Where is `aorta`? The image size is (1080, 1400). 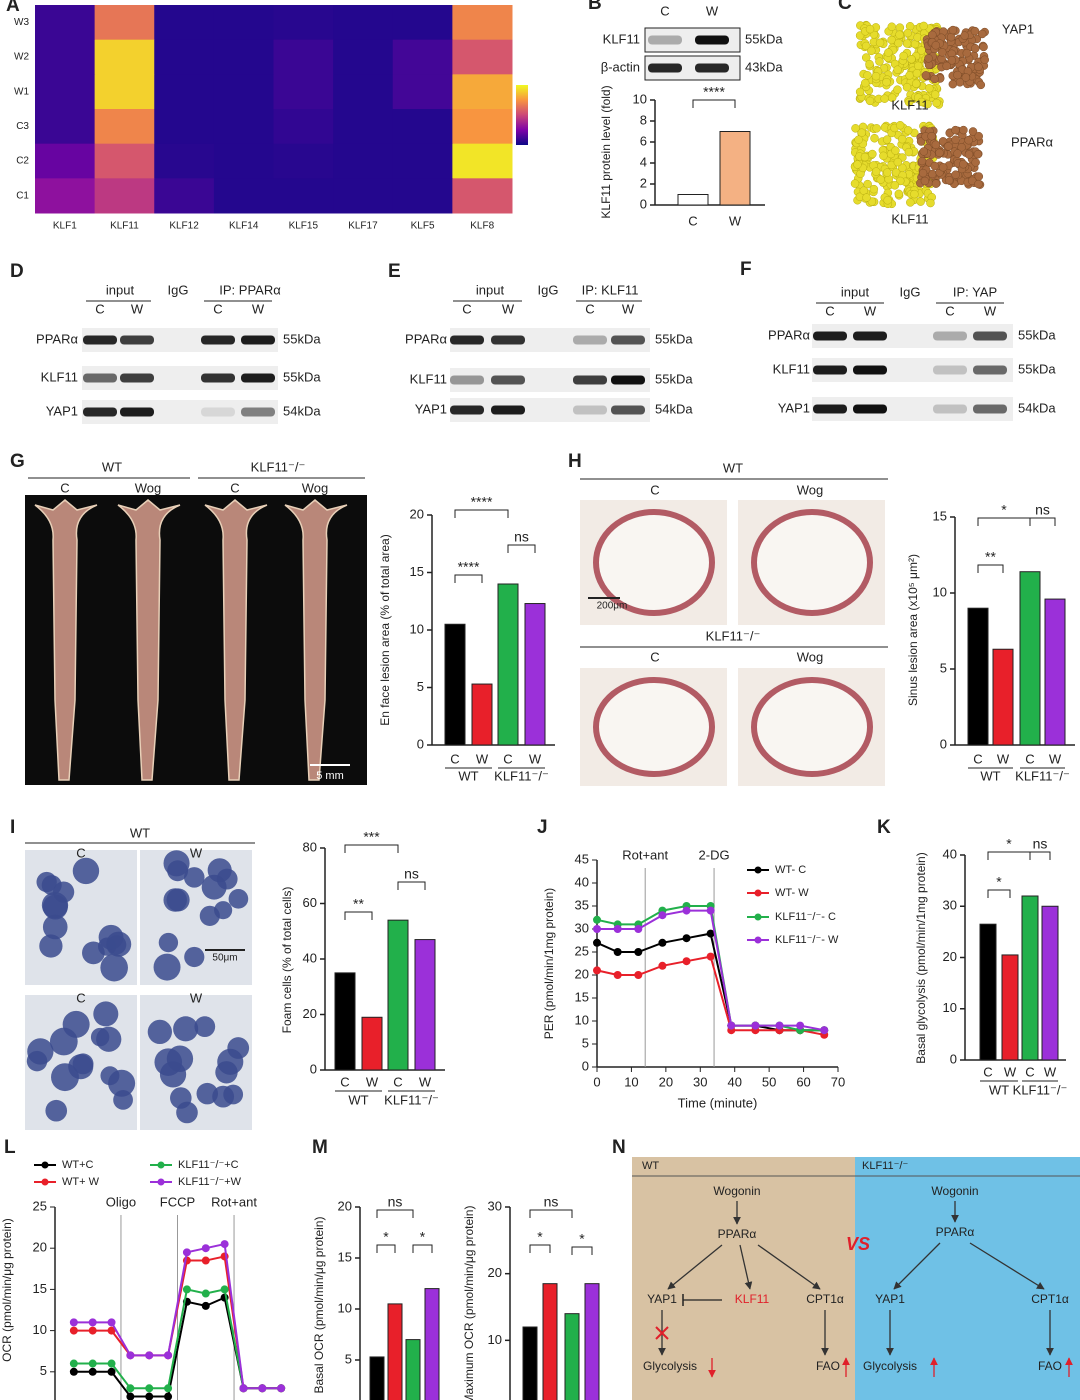
aorta is located at coordinates (66, 640).